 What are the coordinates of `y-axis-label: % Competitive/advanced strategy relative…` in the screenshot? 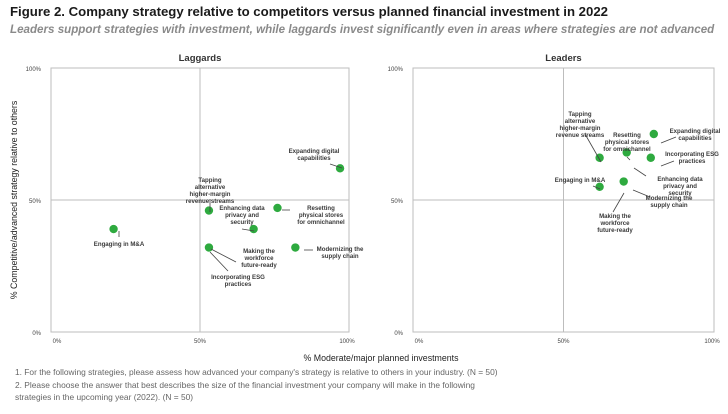 It's located at (14, 199).